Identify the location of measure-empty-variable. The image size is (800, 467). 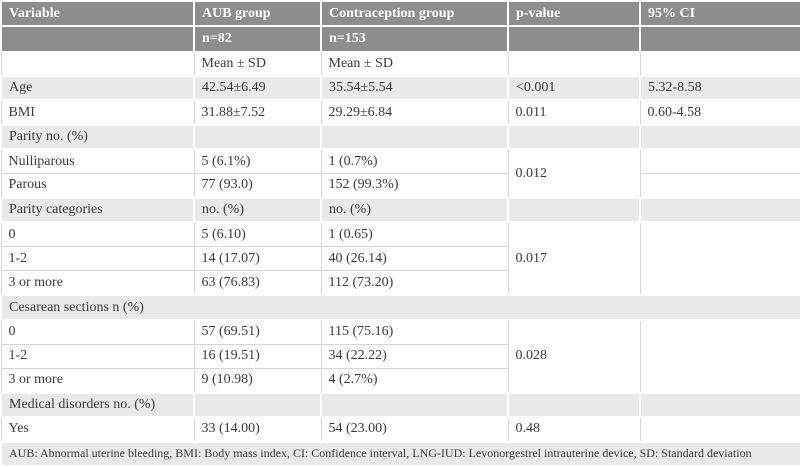
(97, 64).